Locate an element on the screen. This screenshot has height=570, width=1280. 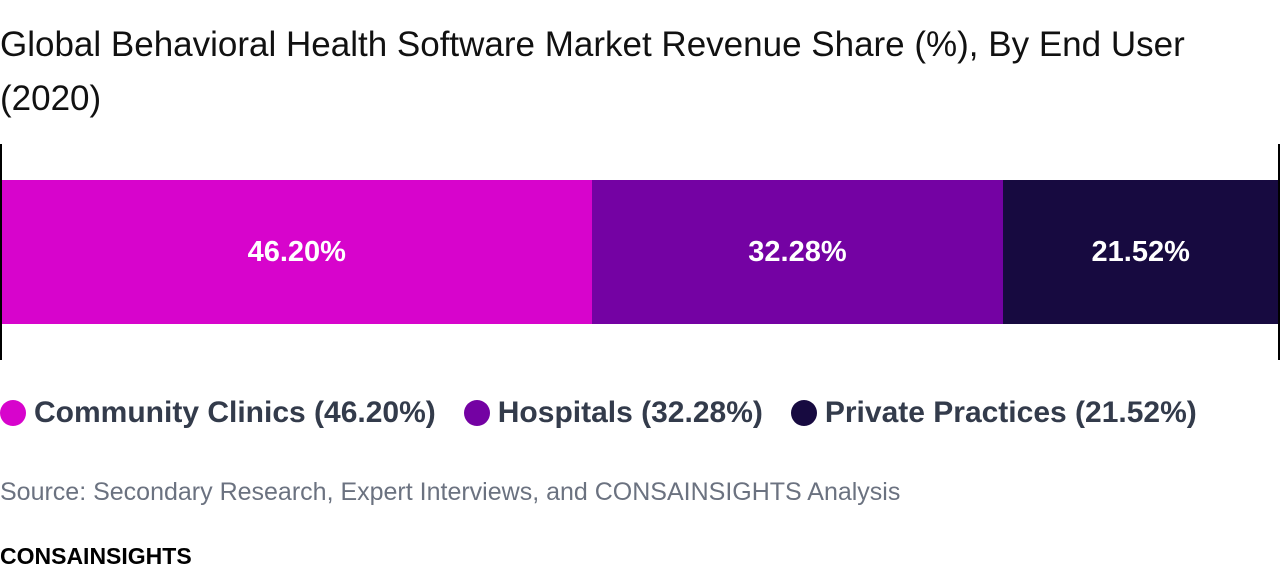
legend-item-hospitals: Hospitals (32.28%) is located at coordinates (613, 413).